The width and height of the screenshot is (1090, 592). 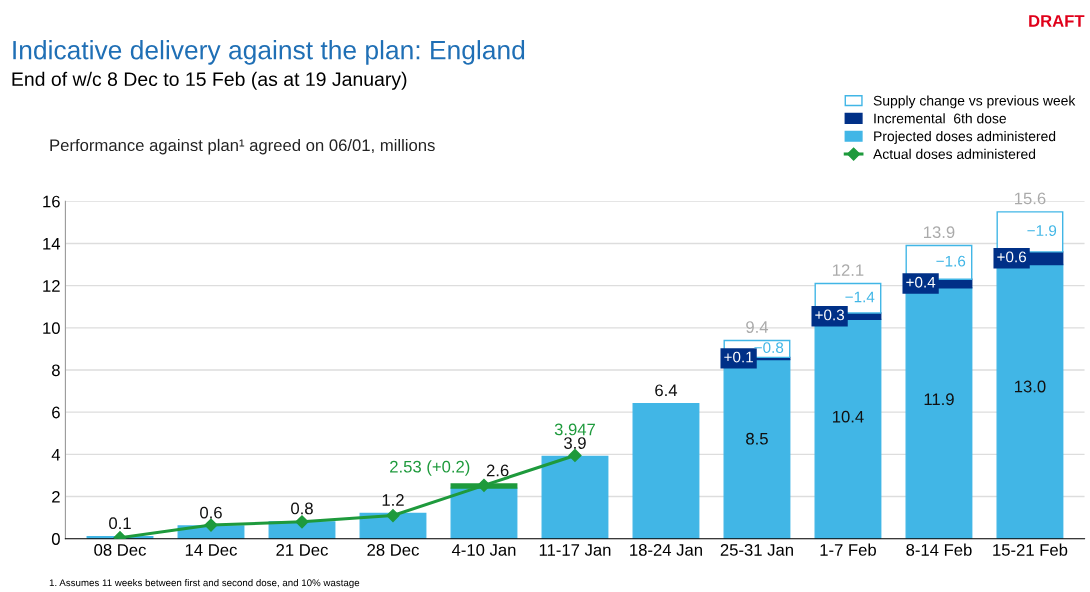 I want to click on x-tick-label: 1-7 Feb, so click(x=848, y=549).